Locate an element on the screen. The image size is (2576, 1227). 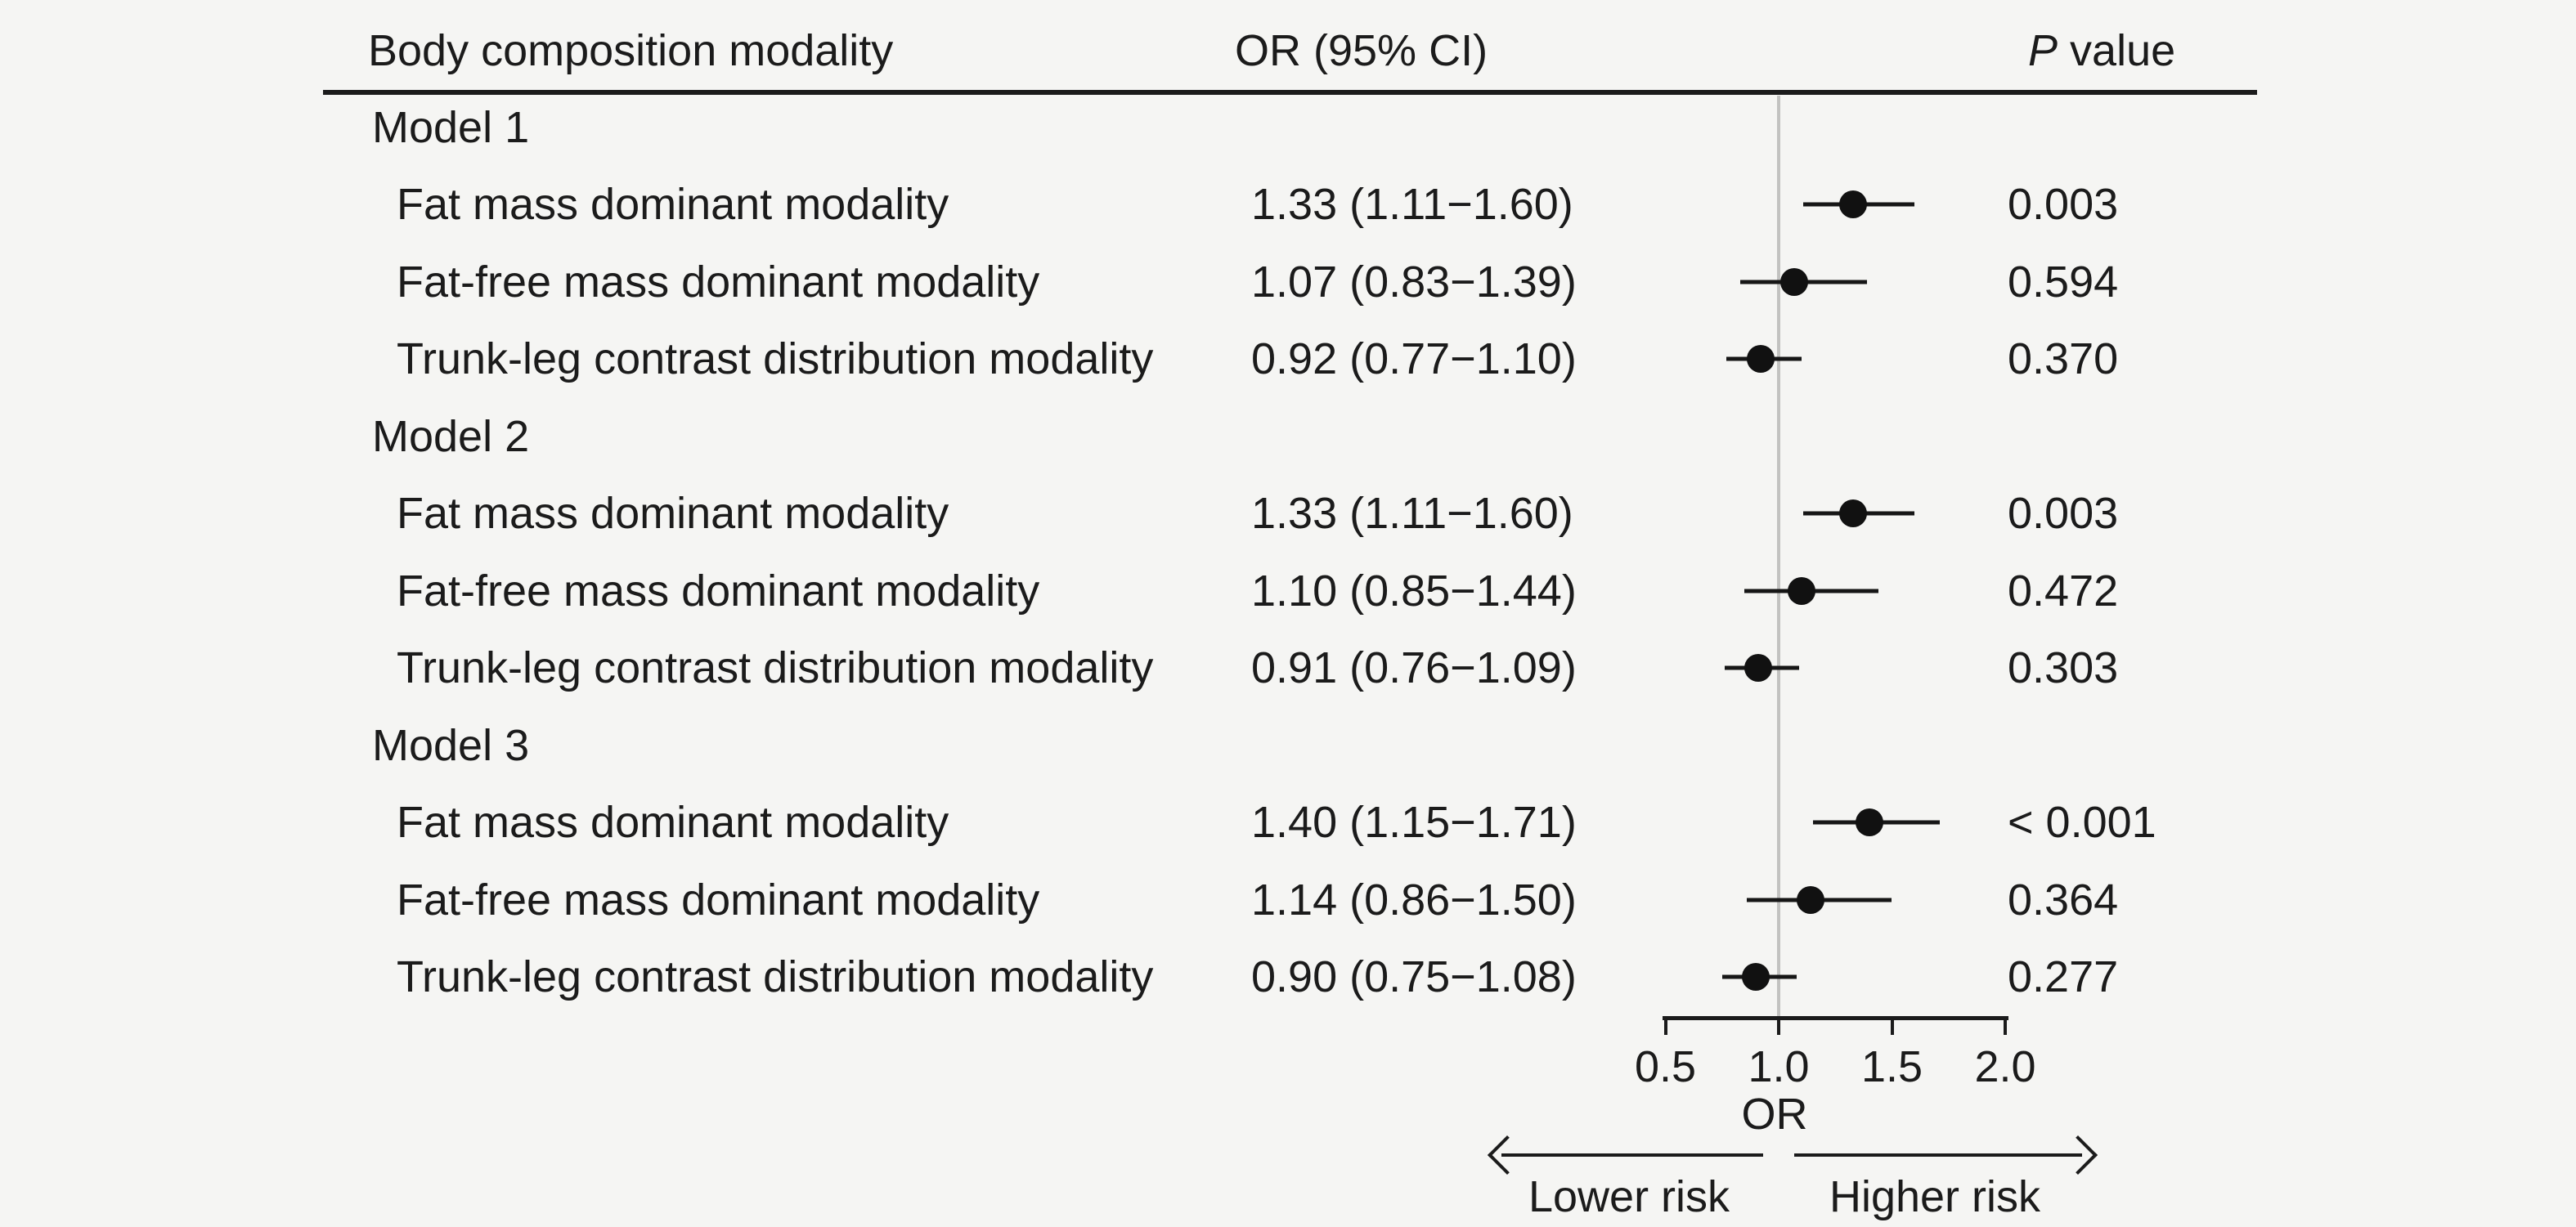
p-value-italic-p: P is located at coordinates (2043, 50).